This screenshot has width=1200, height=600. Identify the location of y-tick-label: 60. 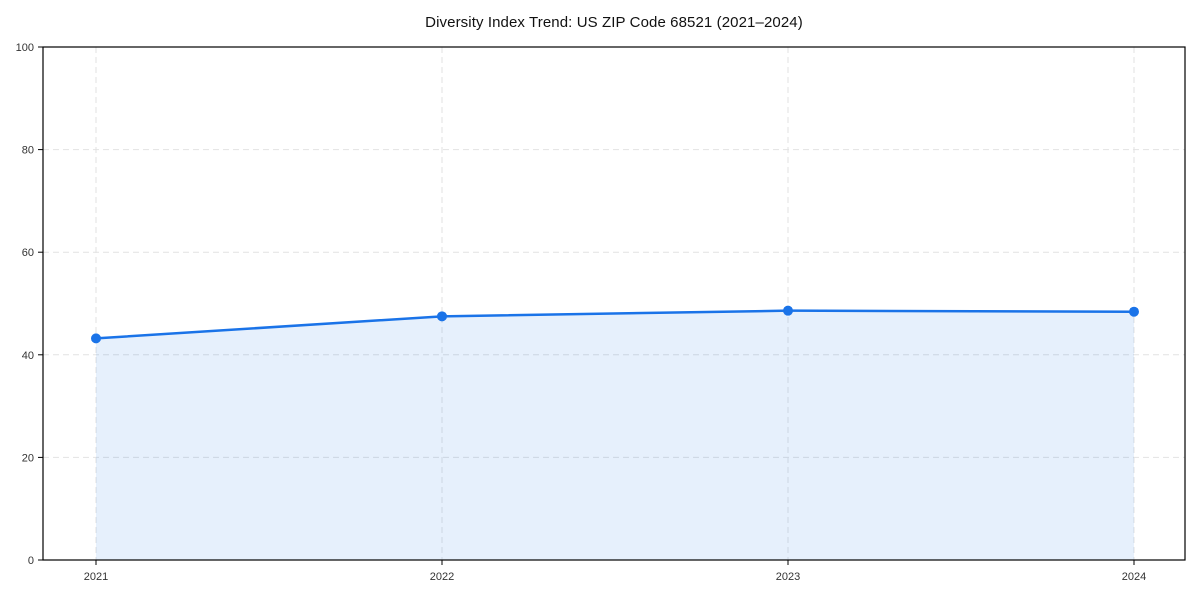
(28, 253).